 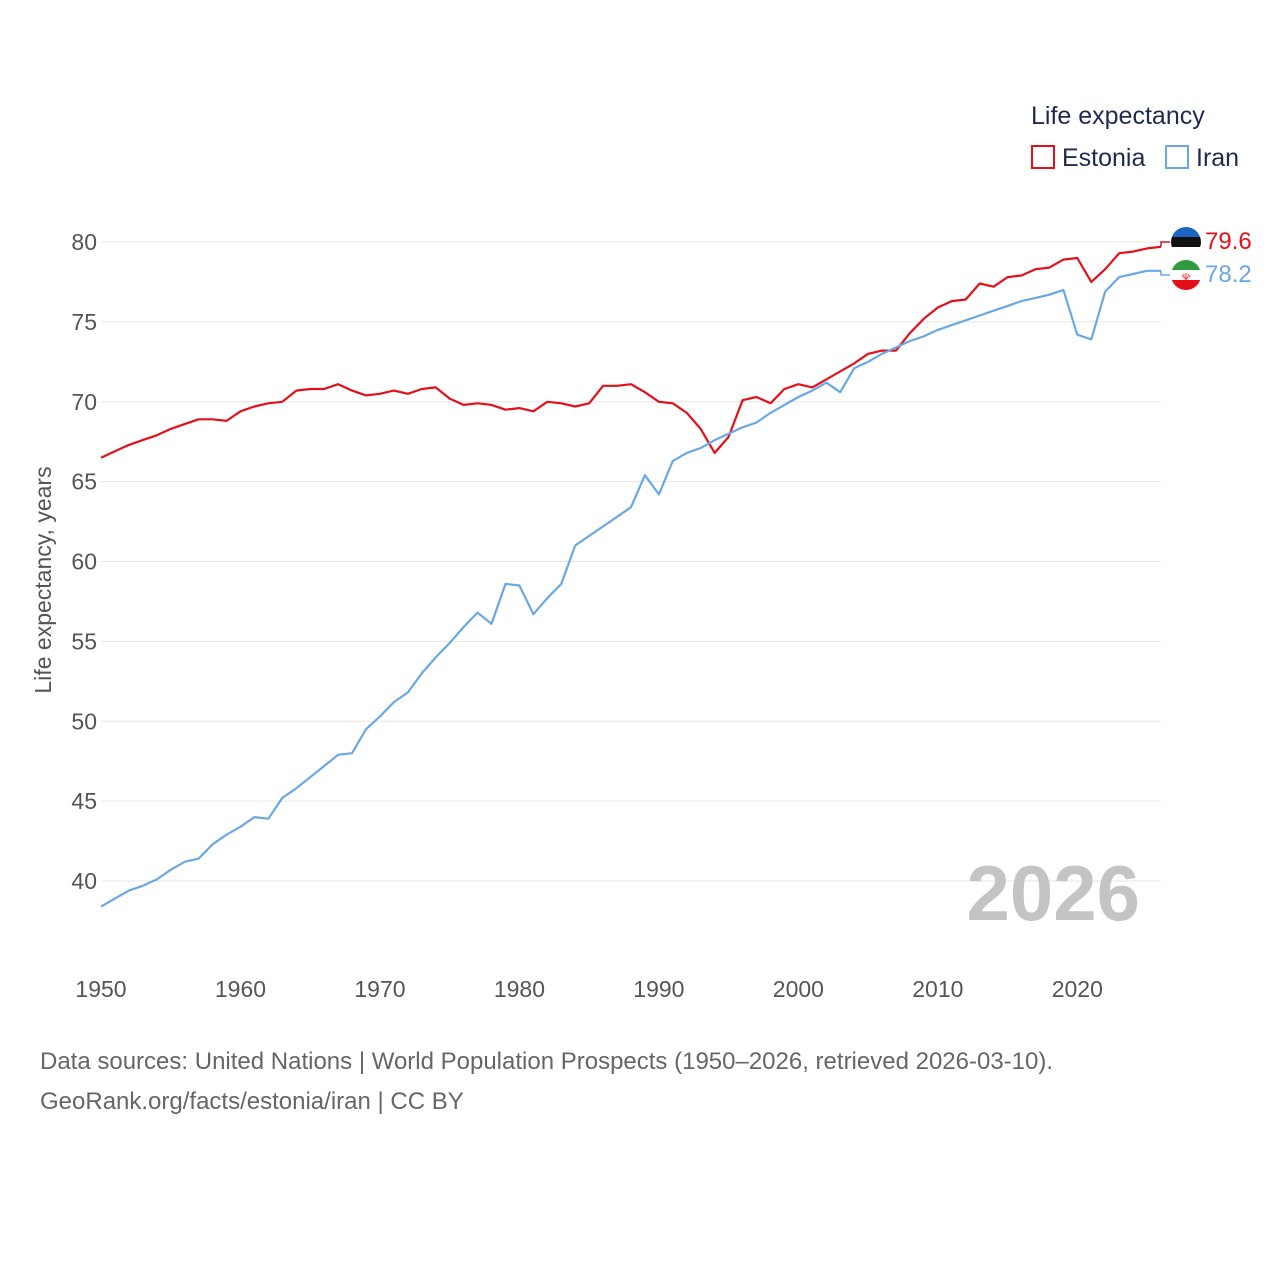 What do you see at coordinates (84, 801) in the screenshot?
I see `y-tick-label: 45` at bounding box center [84, 801].